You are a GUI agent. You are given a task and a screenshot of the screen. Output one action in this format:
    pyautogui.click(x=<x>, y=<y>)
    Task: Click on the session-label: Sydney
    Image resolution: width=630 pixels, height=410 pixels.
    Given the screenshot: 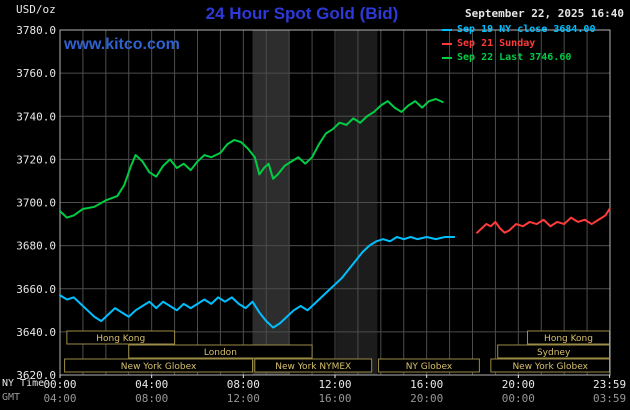 What is the action you would take?
    pyautogui.click(x=554, y=353)
    